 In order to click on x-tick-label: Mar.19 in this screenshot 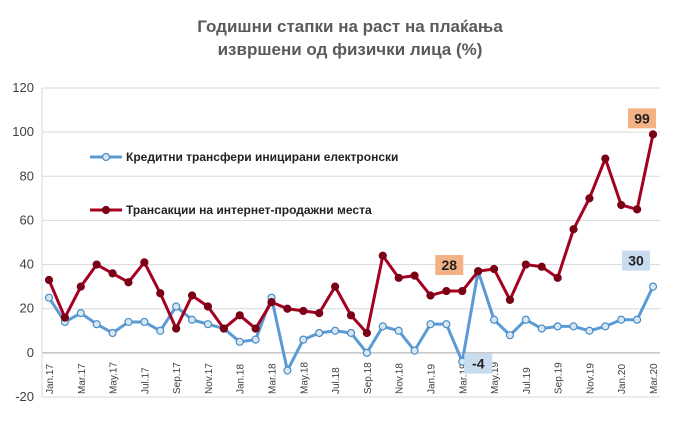, I will do `click(463, 378)`.